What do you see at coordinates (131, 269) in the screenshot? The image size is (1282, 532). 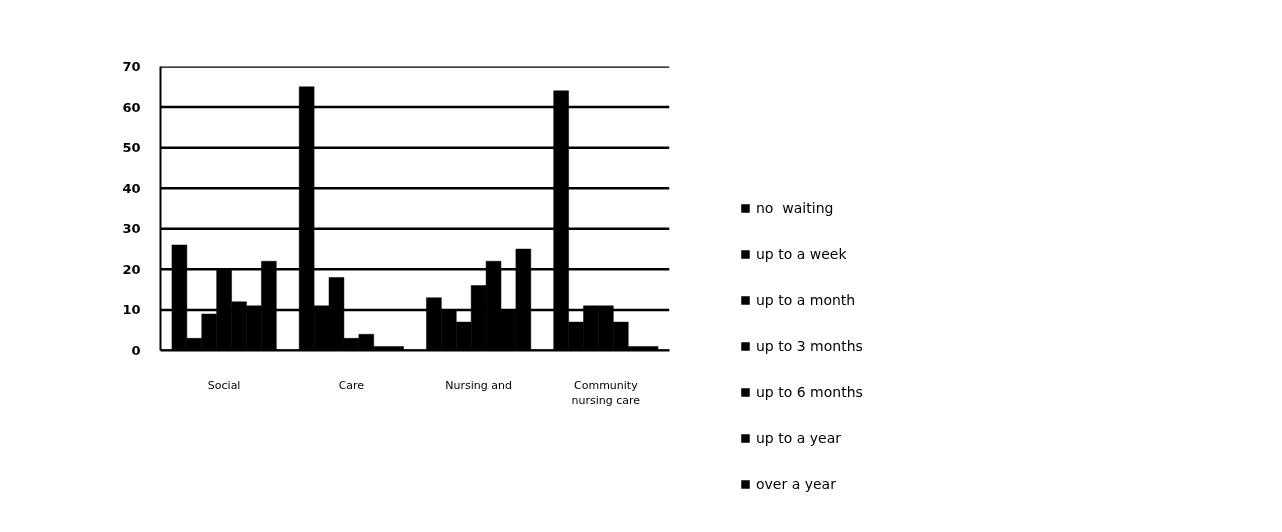 I see `y-tick-label: 20` at bounding box center [131, 269].